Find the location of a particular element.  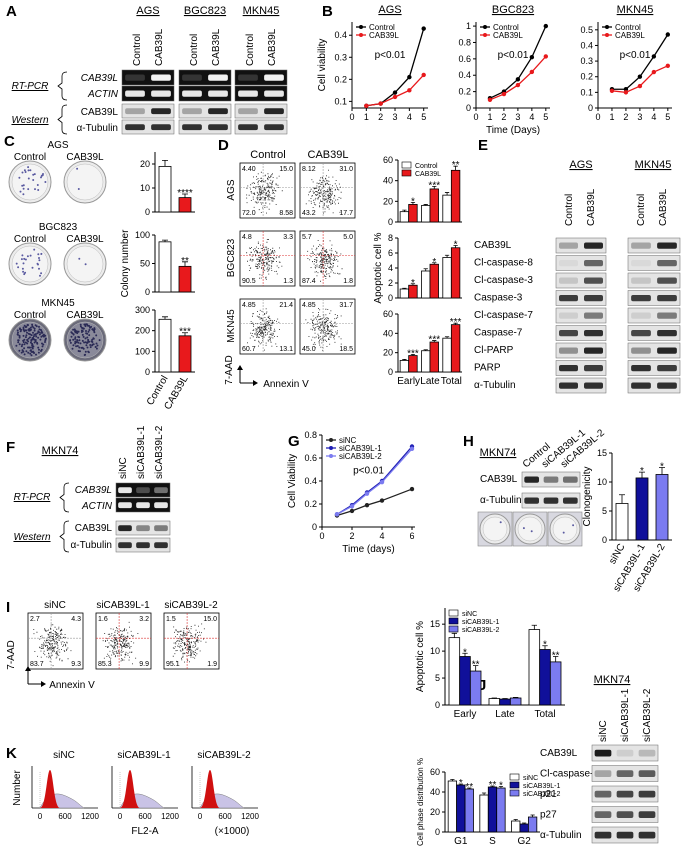

significance-label: ** is located at coordinates (456, 165).